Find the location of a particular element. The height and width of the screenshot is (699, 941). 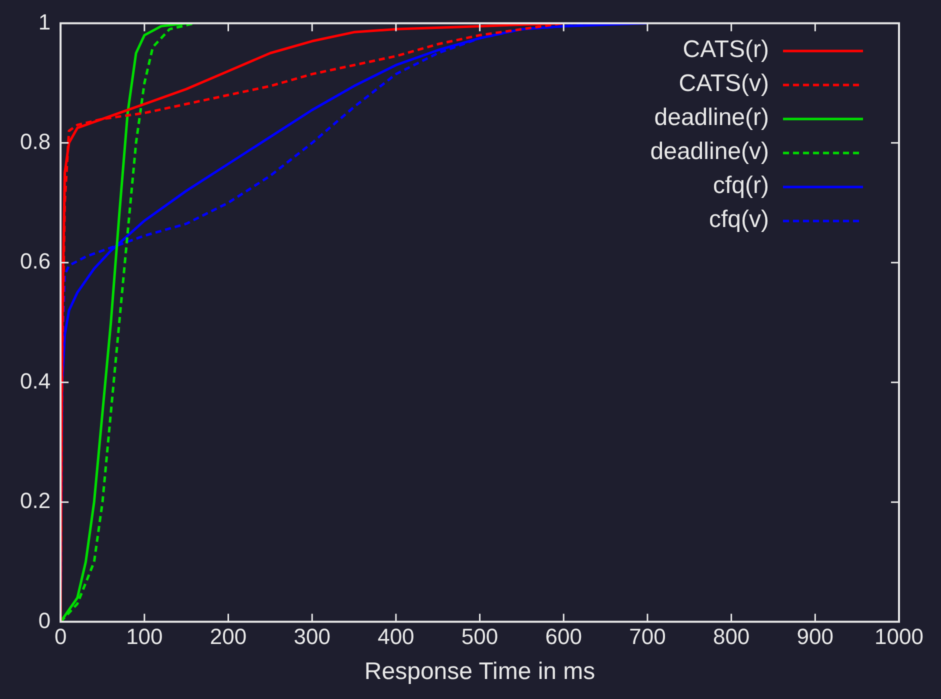

legend-label: deadline(v) is located at coordinates (709, 152).